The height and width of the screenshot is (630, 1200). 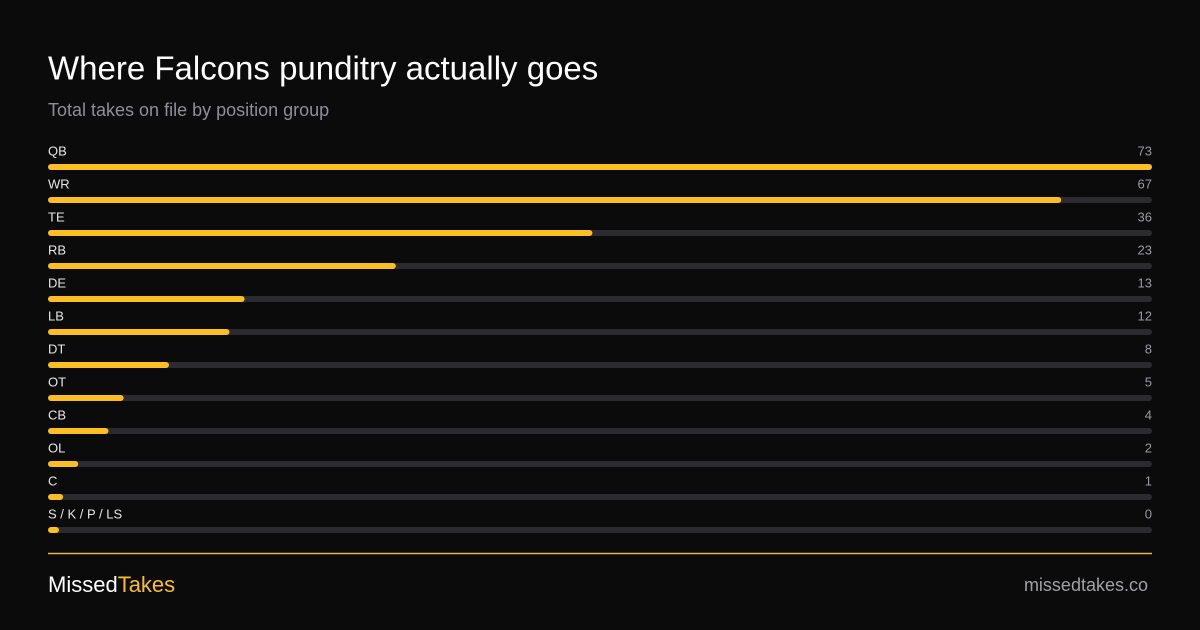 I want to click on category-label: RB, so click(x=57, y=249).